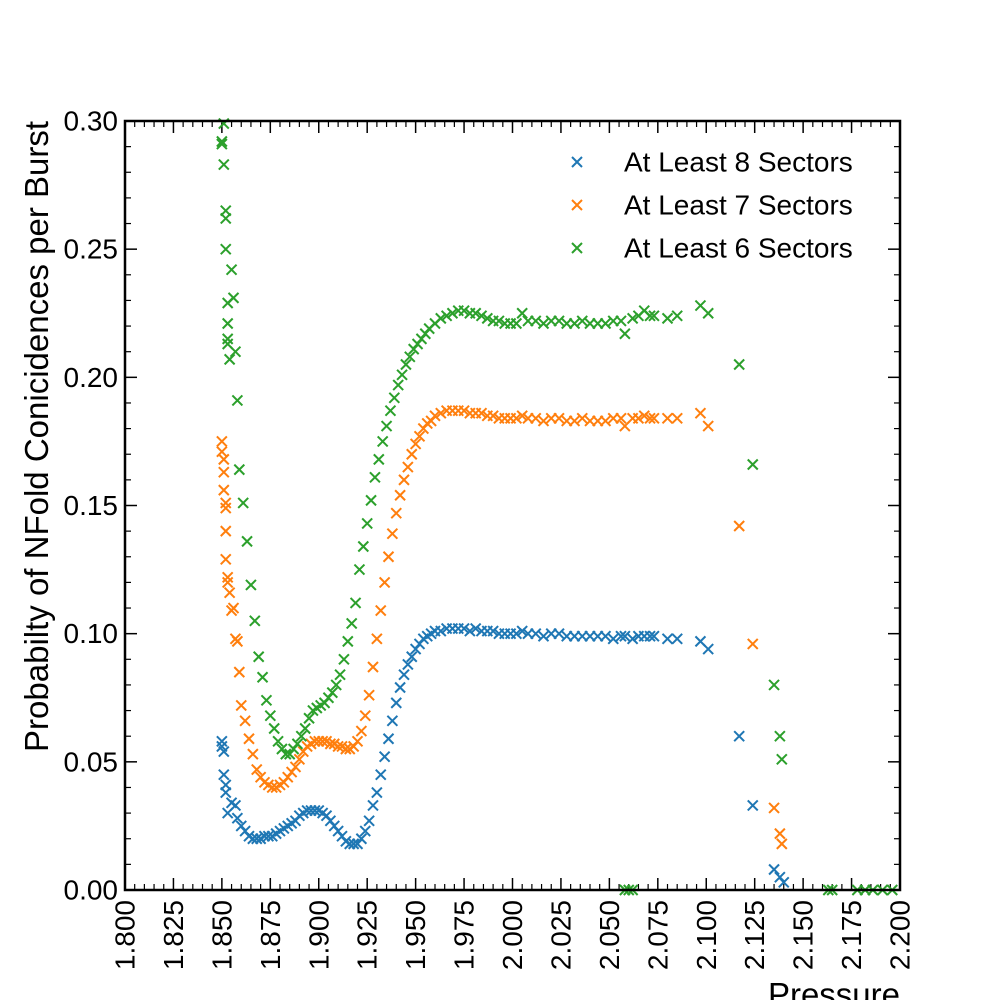  Describe the element at coordinates (706, 935) in the screenshot. I see `x-tick-label: 2.100` at that location.